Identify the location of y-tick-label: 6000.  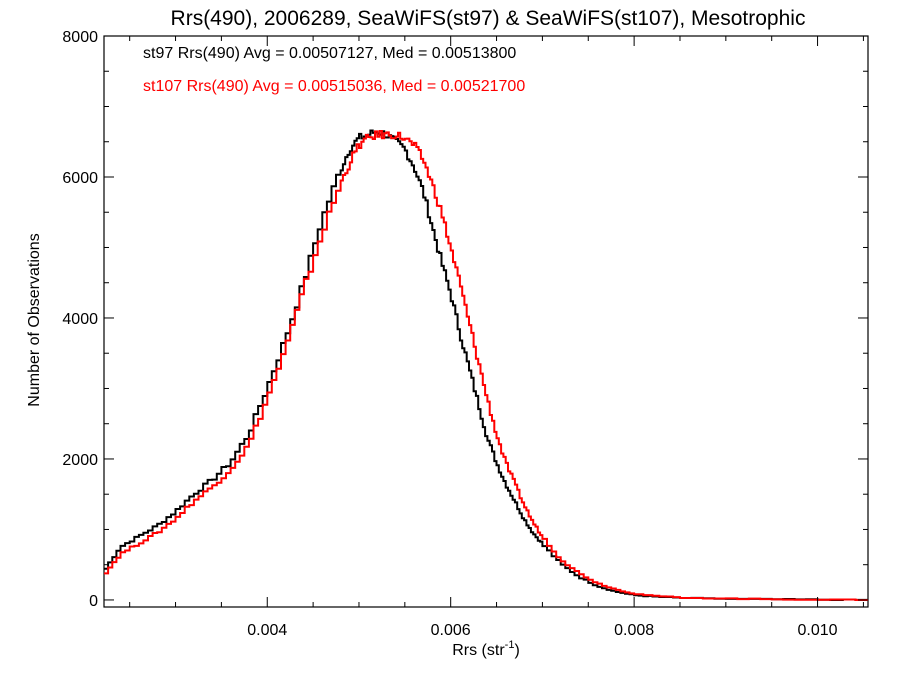
(80, 178).